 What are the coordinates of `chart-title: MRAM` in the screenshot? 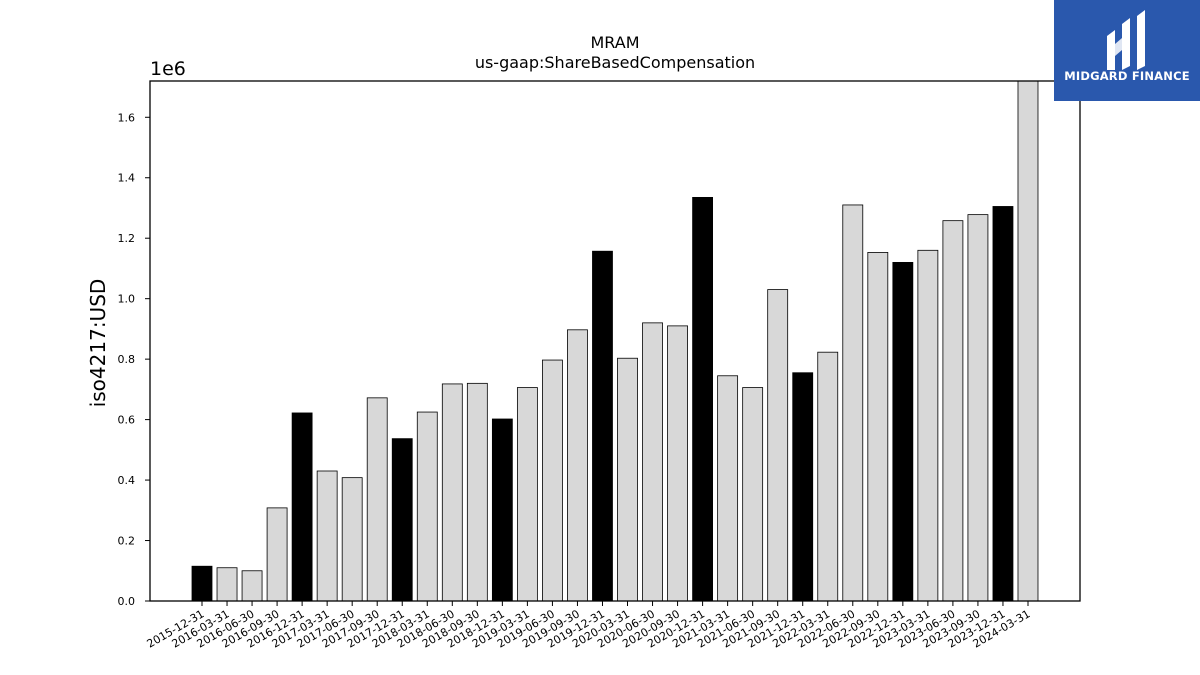 It's located at (614, 42).